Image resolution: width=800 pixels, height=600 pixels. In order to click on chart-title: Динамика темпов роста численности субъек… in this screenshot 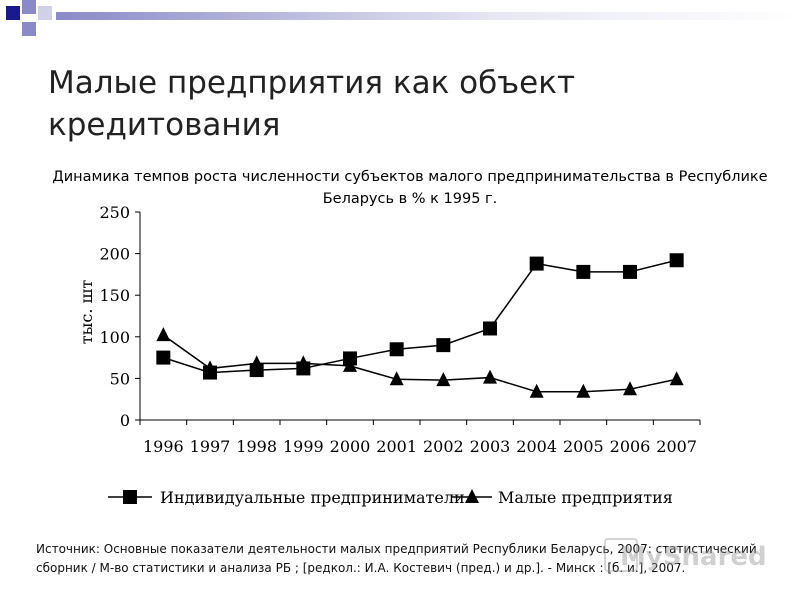, I will do `click(410, 188)`.